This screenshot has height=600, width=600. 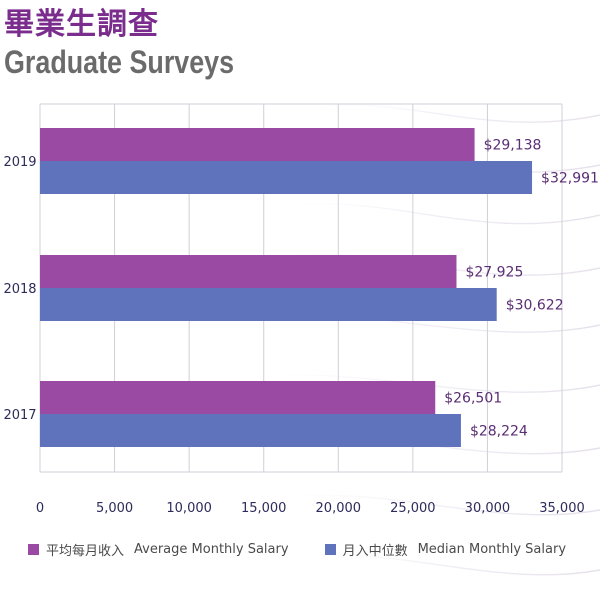 What do you see at coordinates (339, 508) in the screenshot?
I see `x-tick-label: 20,000` at bounding box center [339, 508].